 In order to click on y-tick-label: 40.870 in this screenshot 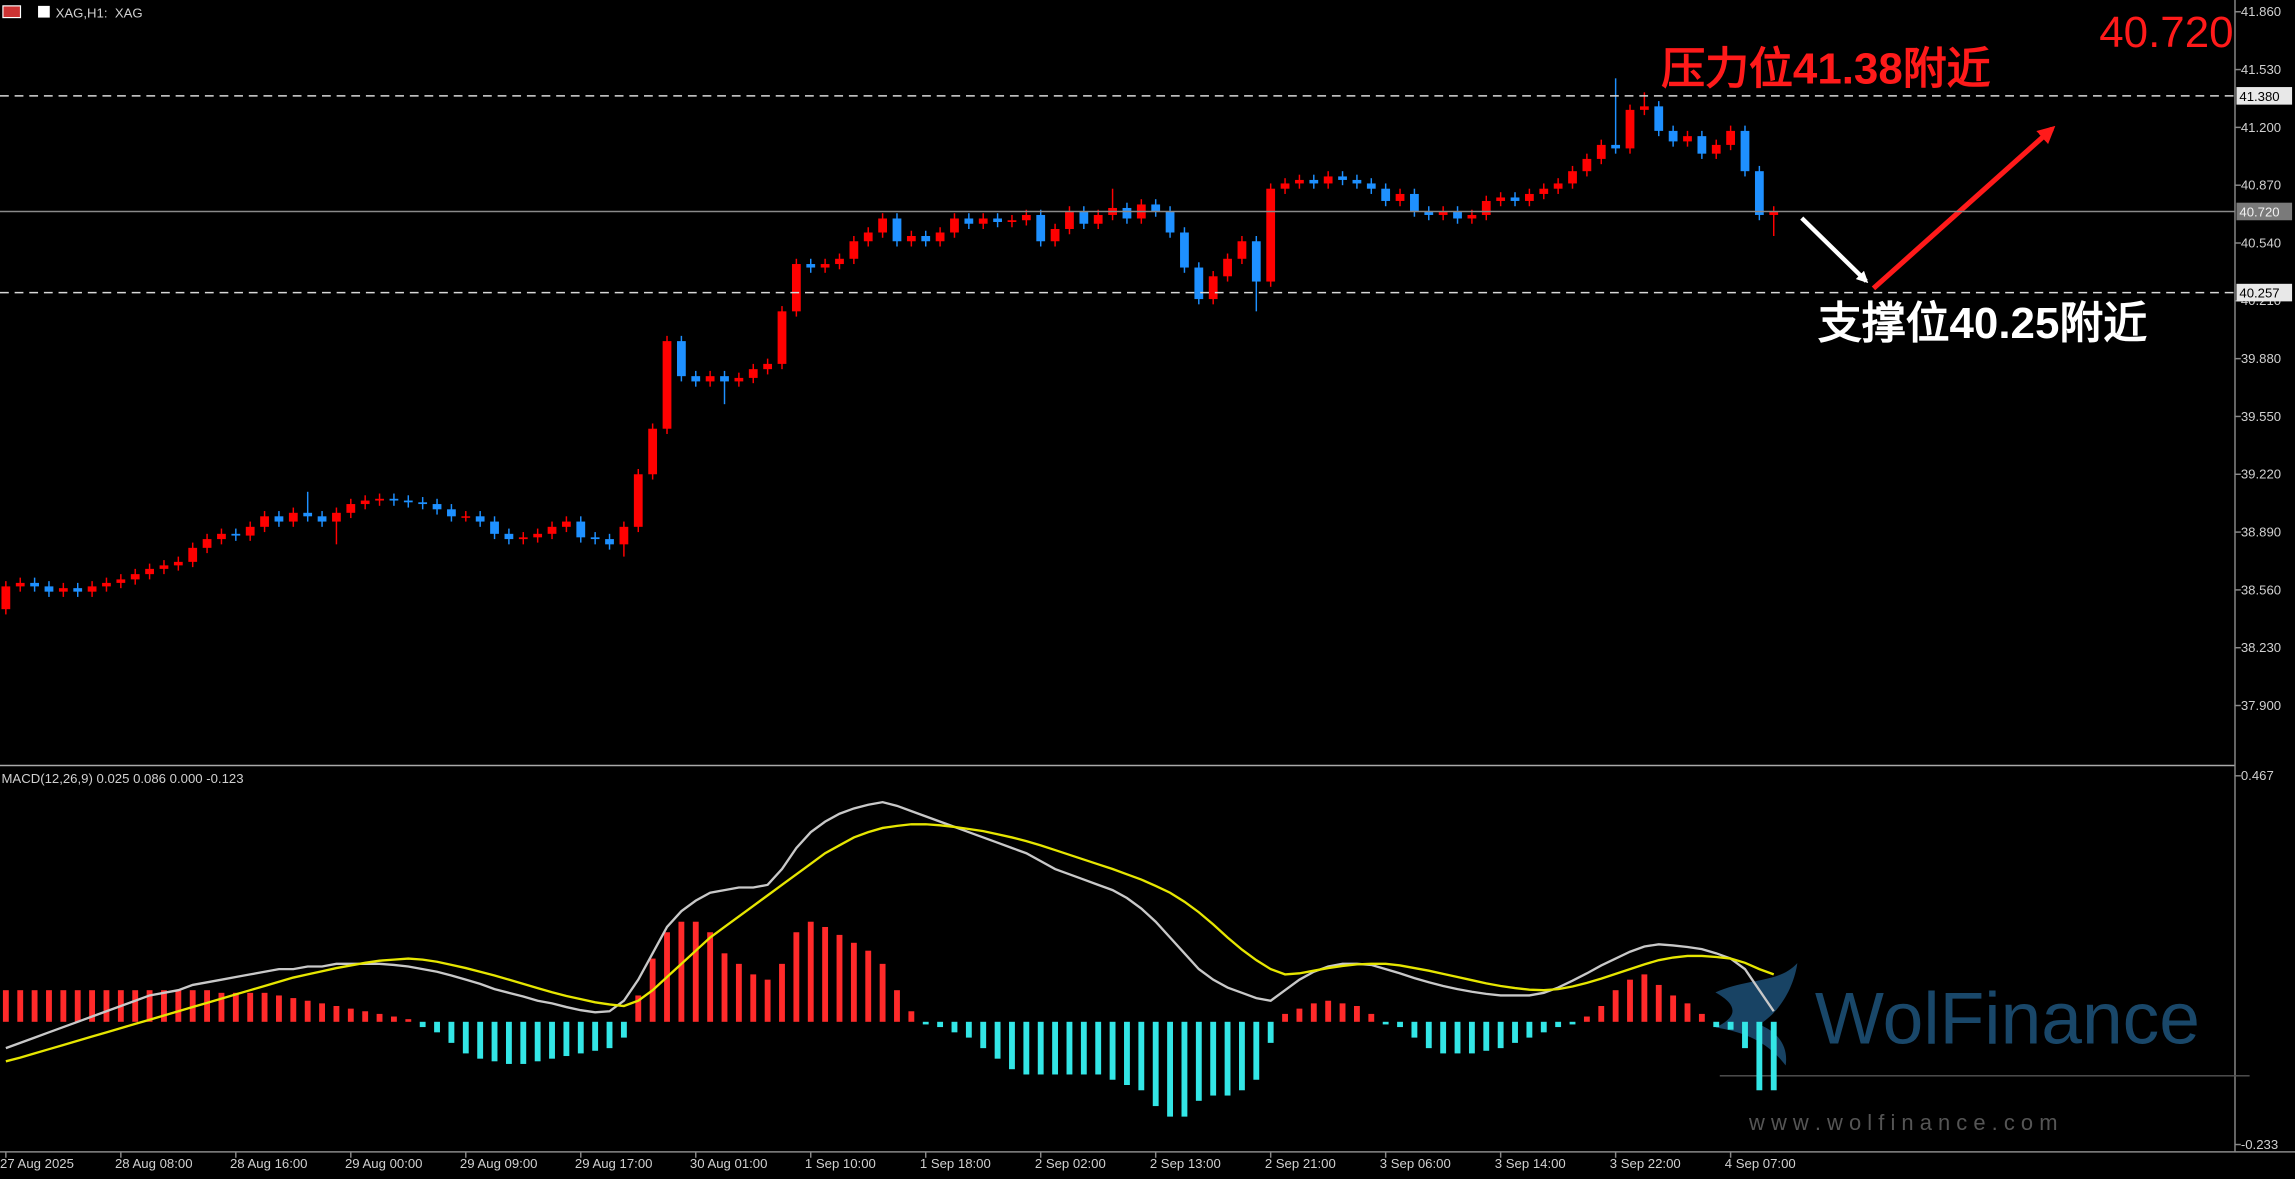, I will do `click(2261, 185)`.